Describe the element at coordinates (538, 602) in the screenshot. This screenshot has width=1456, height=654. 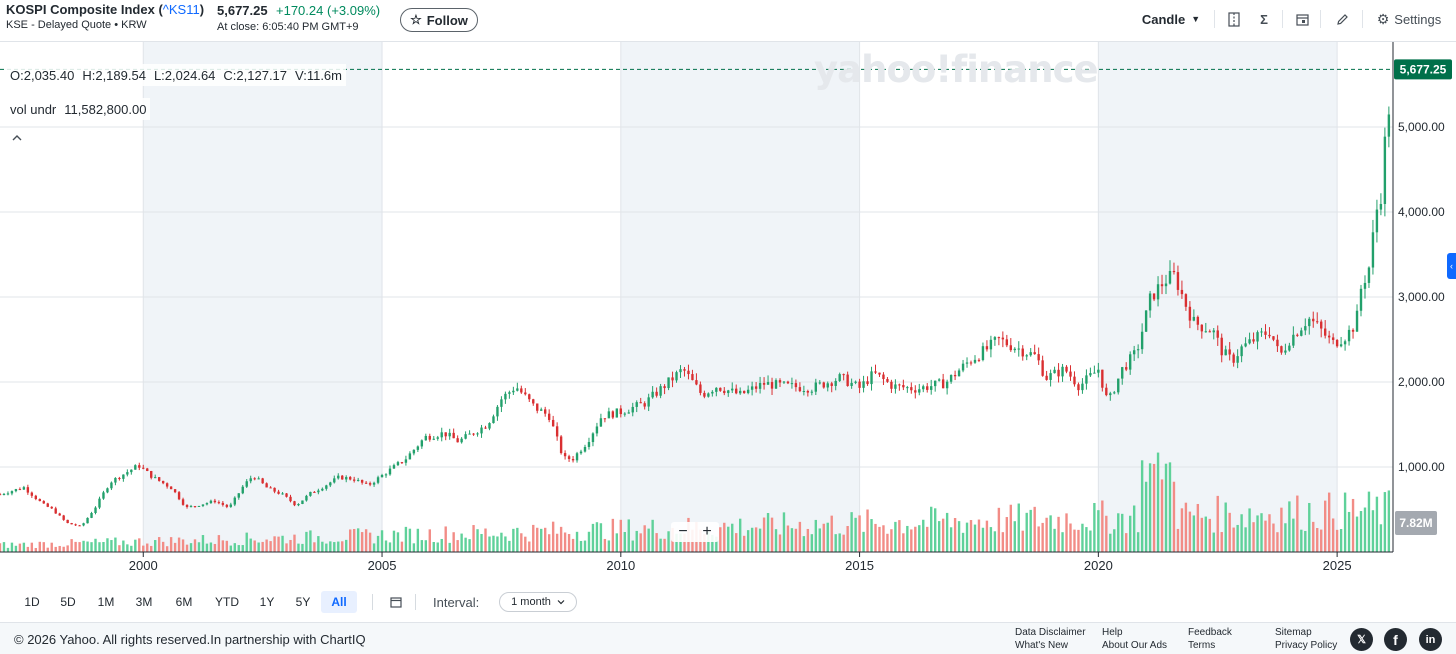
I see `interval-dropdown: 1 month` at that location.